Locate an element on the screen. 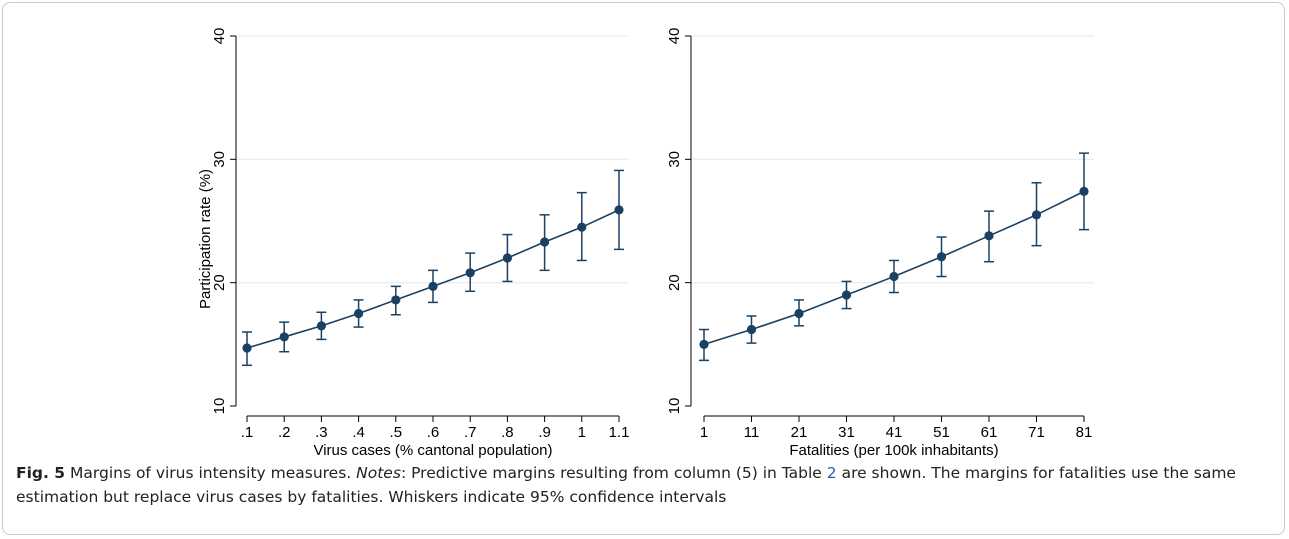  x-tick-label: 21 is located at coordinates (799, 432).